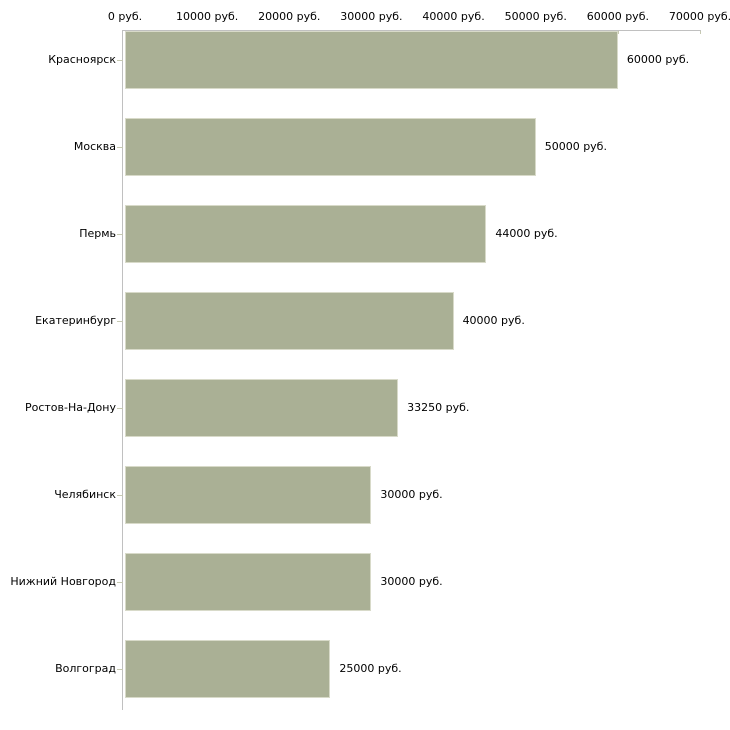 This screenshot has height=730, width=730. What do you see at coordinates (125, 16) in the screenshot?
I see `x-axis-tick-label: 0 руб.` at bounding box center [125, 16].